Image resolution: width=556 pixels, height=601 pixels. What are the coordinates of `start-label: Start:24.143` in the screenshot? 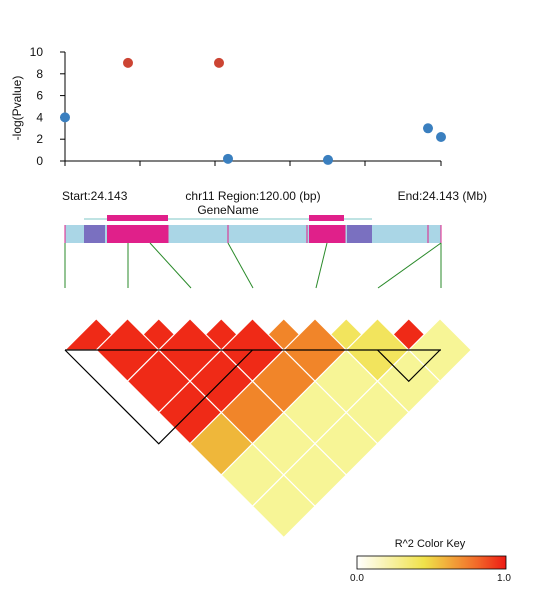 It's located at (95, 196).